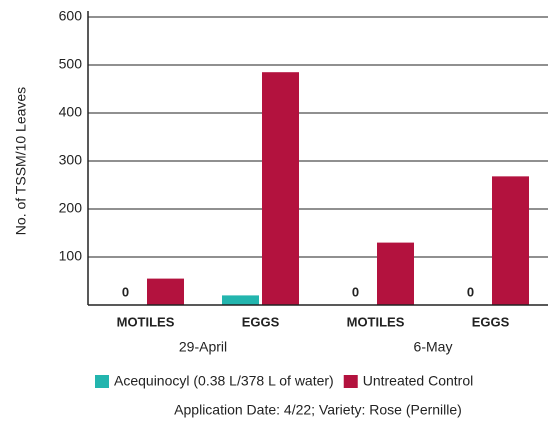 The width and height of the screenshot is (556, 421). Describe the element at coordinates (224, 381) in the screenshot. I see `legend-label: Acequinocyl (0.38 L/378 L of water)` at that location.